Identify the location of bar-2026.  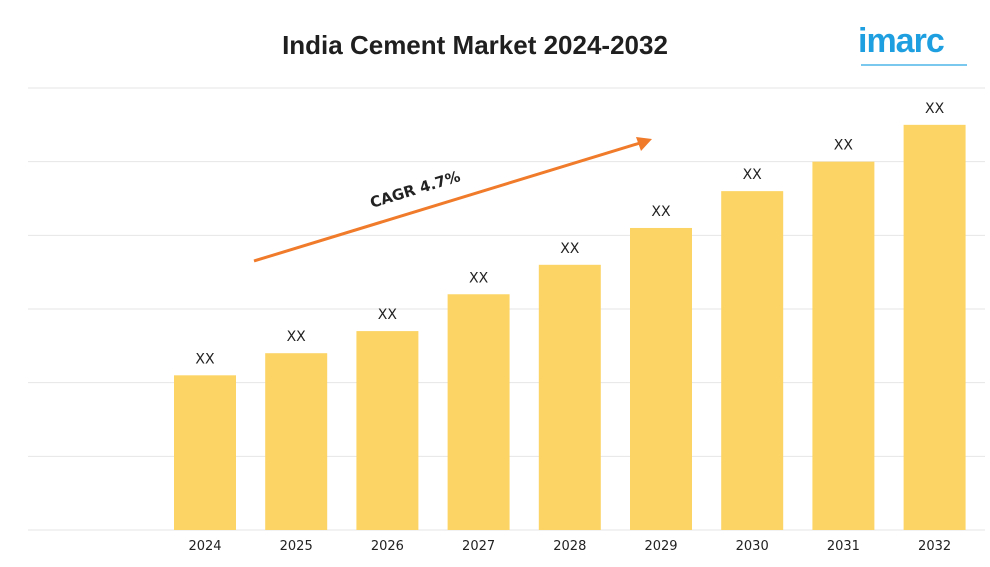
(387, 430).